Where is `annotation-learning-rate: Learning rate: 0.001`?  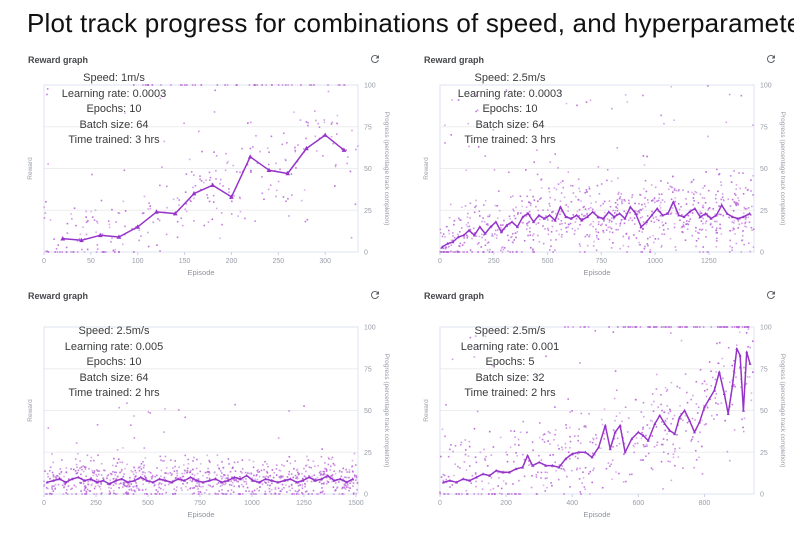
annotation-learning-rate: Learning rate: 0.001 is located at coordinates (510, 346).